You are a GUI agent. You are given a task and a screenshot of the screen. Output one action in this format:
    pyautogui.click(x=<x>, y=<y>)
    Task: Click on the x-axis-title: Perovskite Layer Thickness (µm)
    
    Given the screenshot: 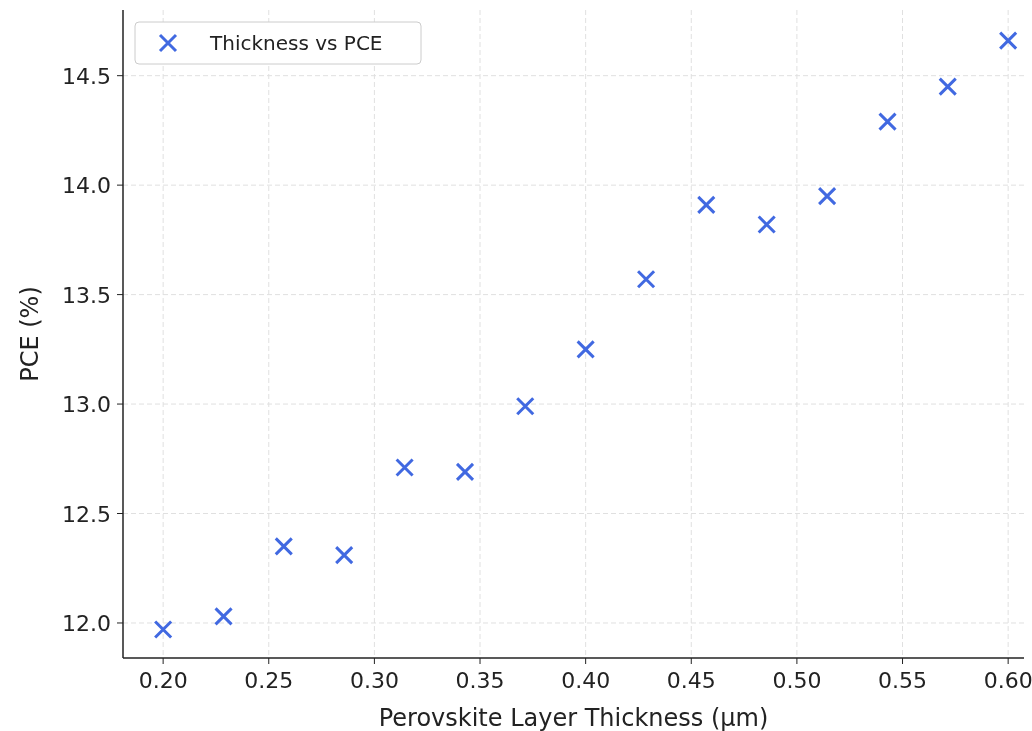 What is the action you would take?
    pyautogui.click(x=573, y=717)
    